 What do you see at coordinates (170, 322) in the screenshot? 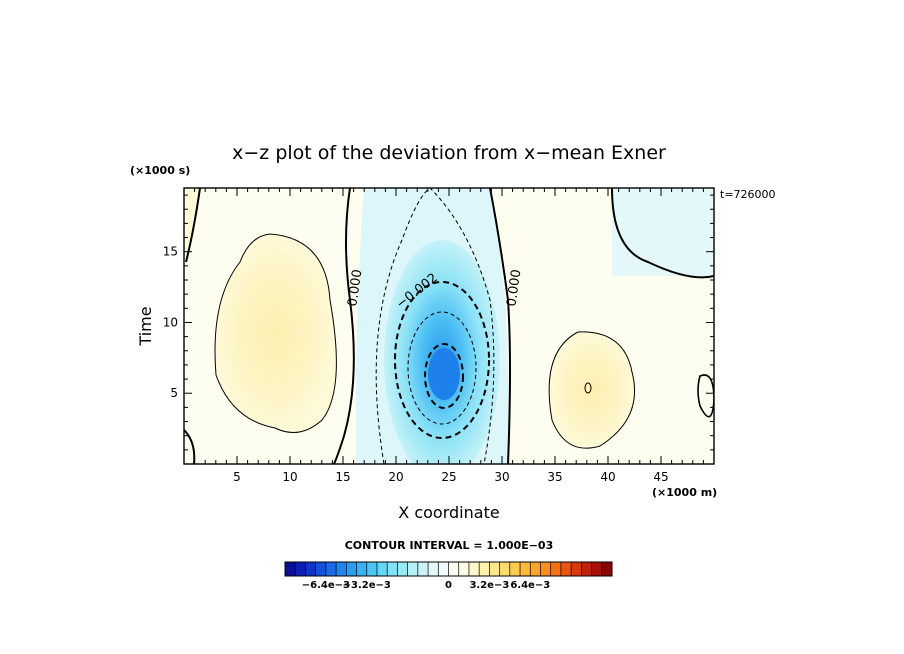
I see `y-tick-label: 10` at bounding box center [170, 322].